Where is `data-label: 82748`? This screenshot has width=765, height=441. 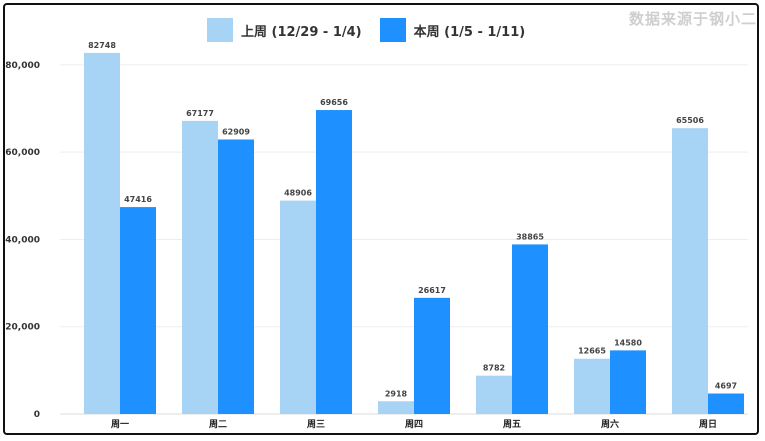
data-label: 82748 is located at coordinates (102, 45).